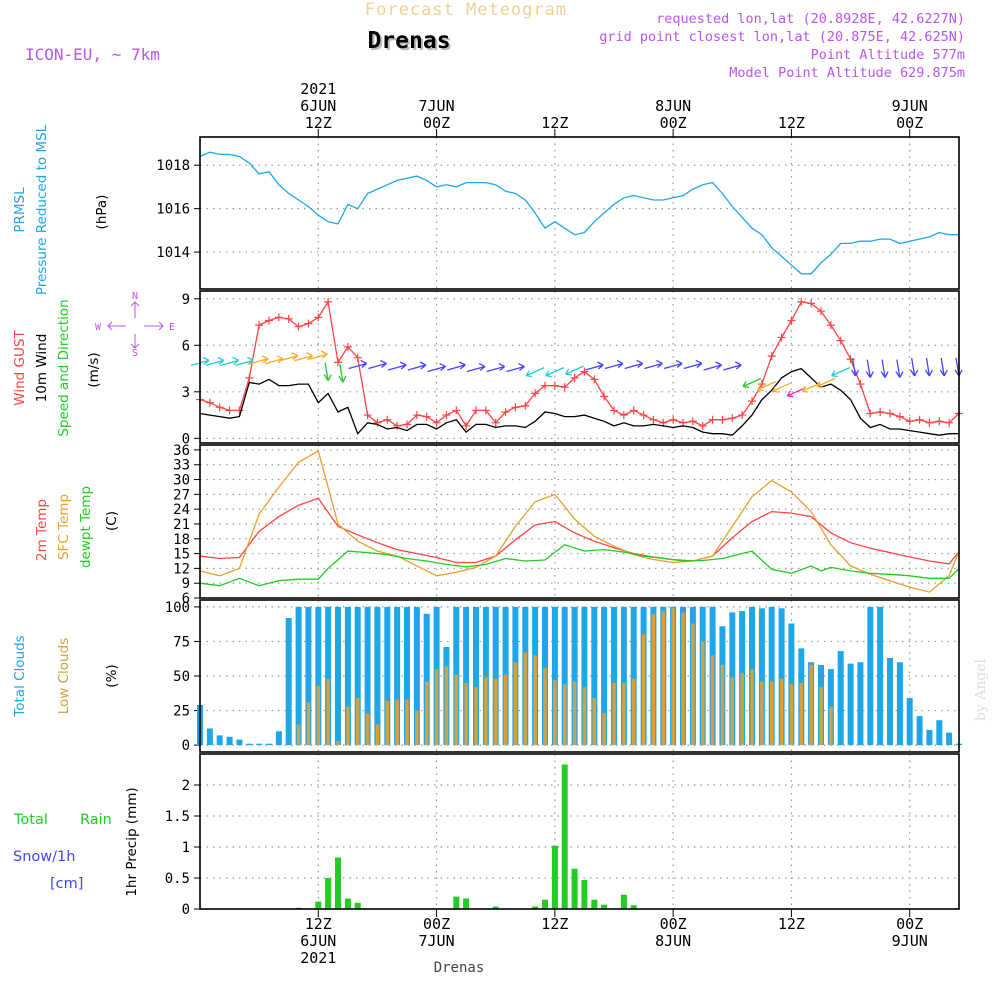 The height and width of the screenshot is (1000, 1000). I want to click on ytick-label-wind: 9, so click(186, 300).